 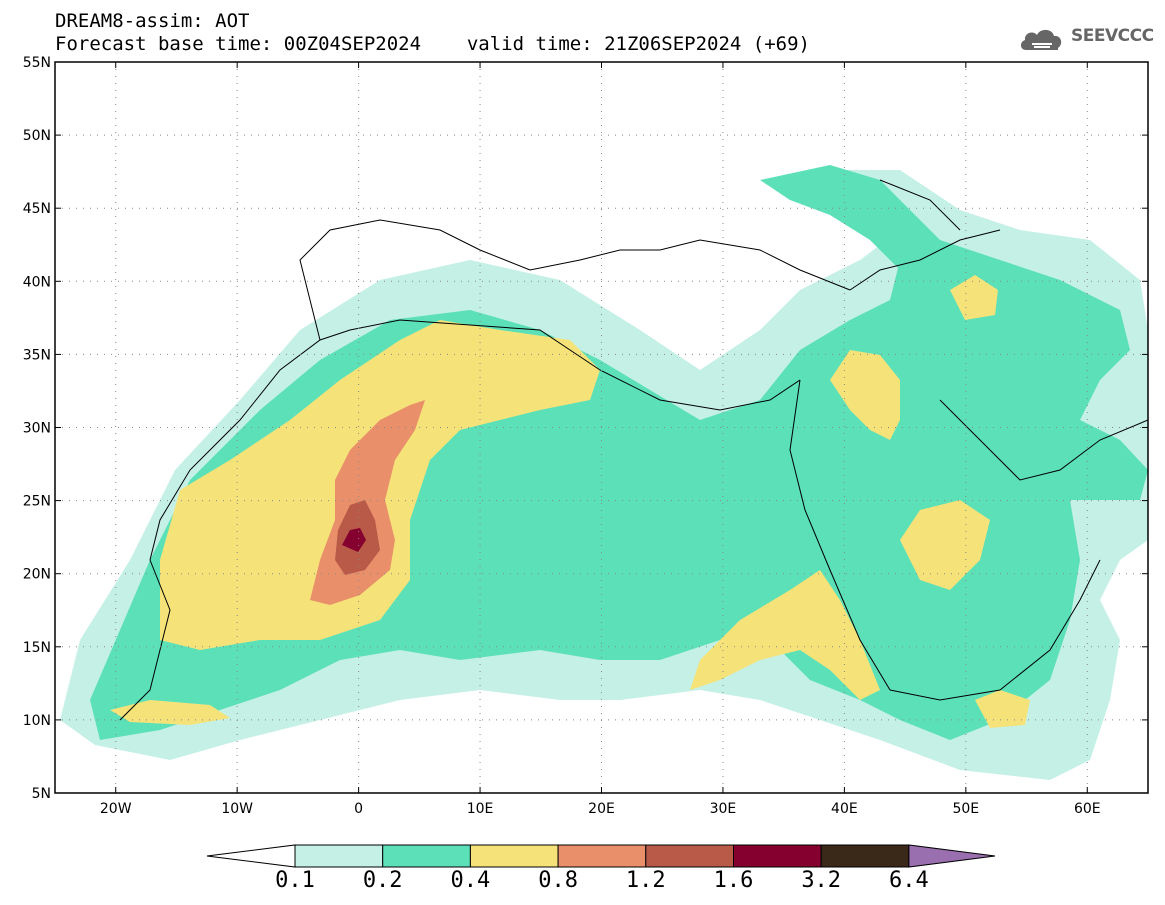 I want to click on lat-tick-label: 5N, so click(x=41, y=794).